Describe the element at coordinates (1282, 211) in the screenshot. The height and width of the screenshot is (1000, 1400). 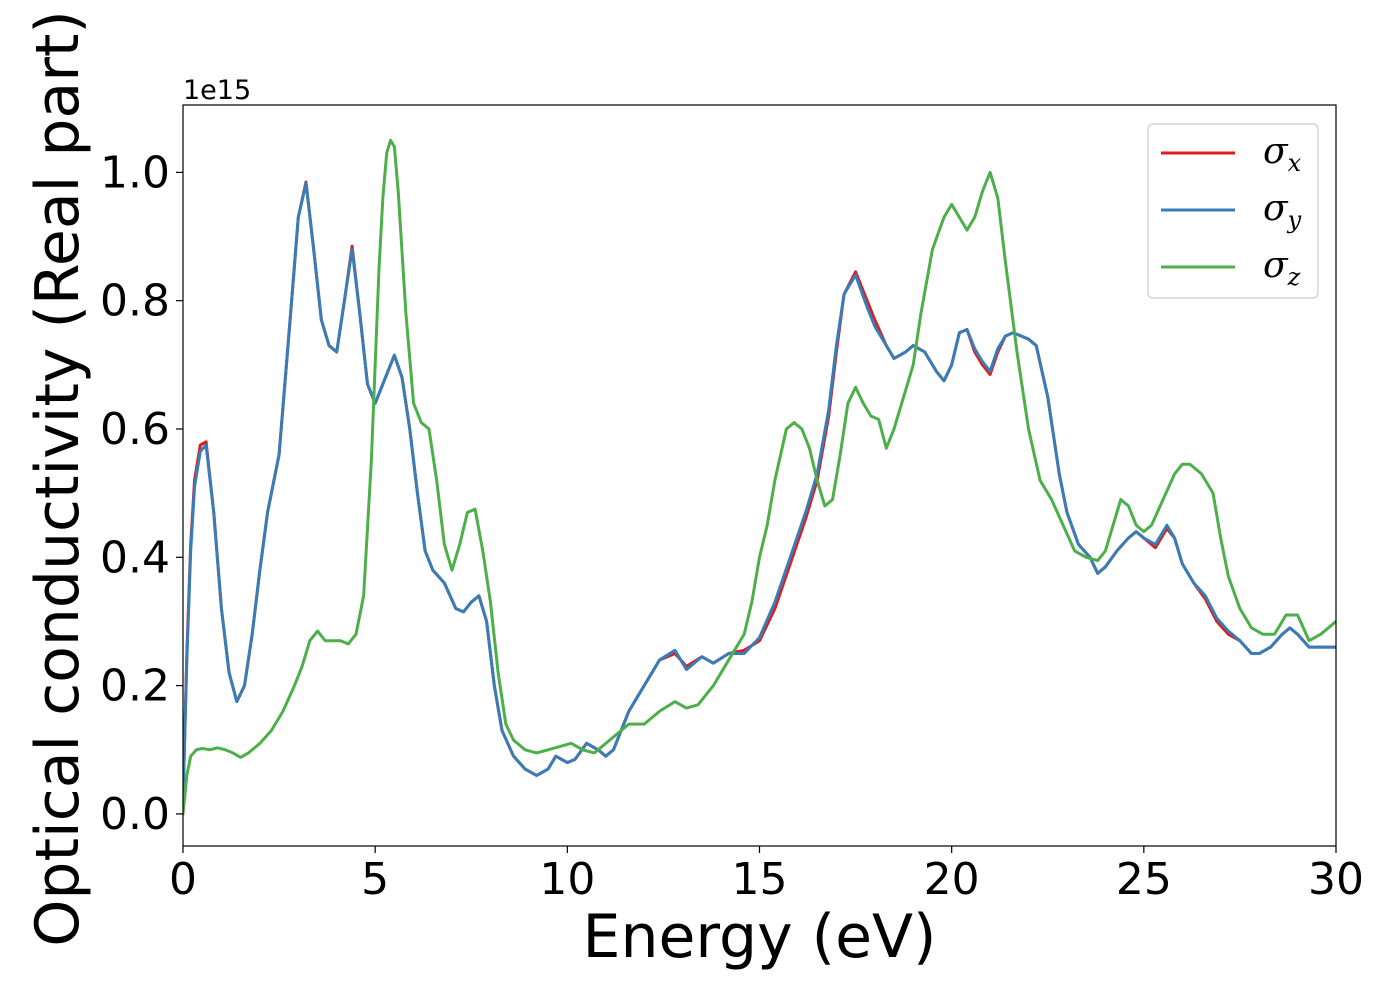
I see `legend-label-y: σy` at that location.